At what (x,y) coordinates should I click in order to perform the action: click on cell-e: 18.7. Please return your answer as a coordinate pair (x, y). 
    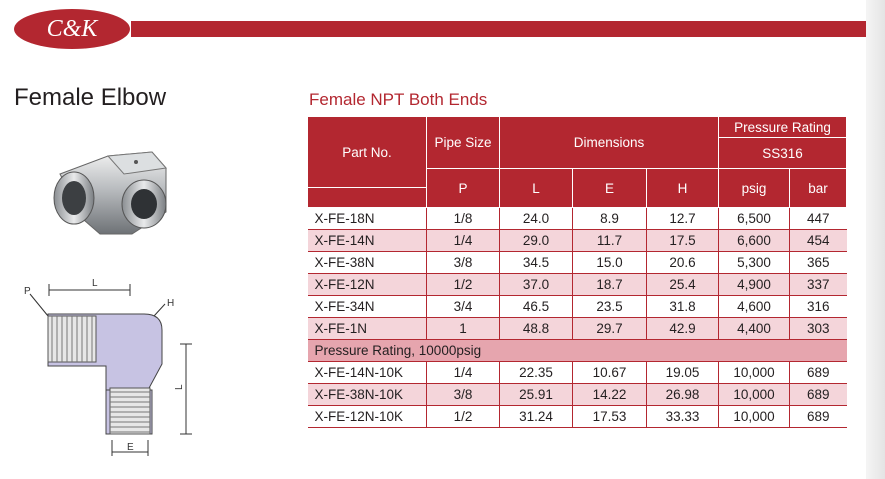
    Looking at the image, I should click on (609, 284).